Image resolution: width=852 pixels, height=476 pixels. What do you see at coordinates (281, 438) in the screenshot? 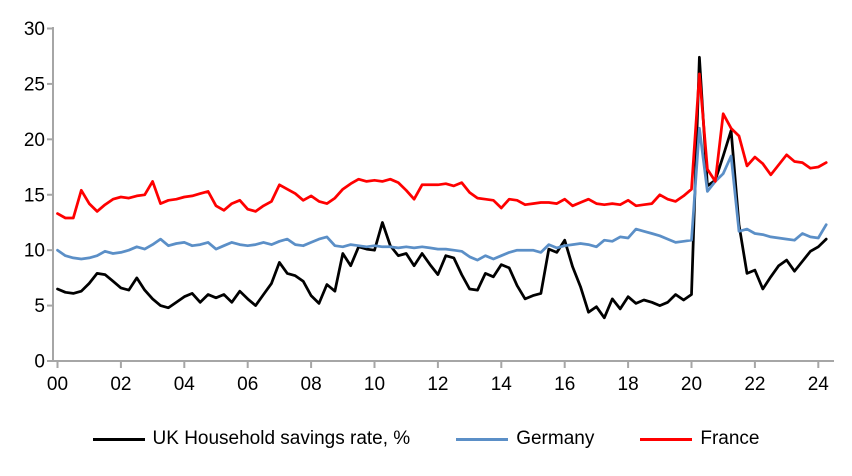
I see `legend-label-uk: UK Household savings rate, %` at bounding box center [281, 438].